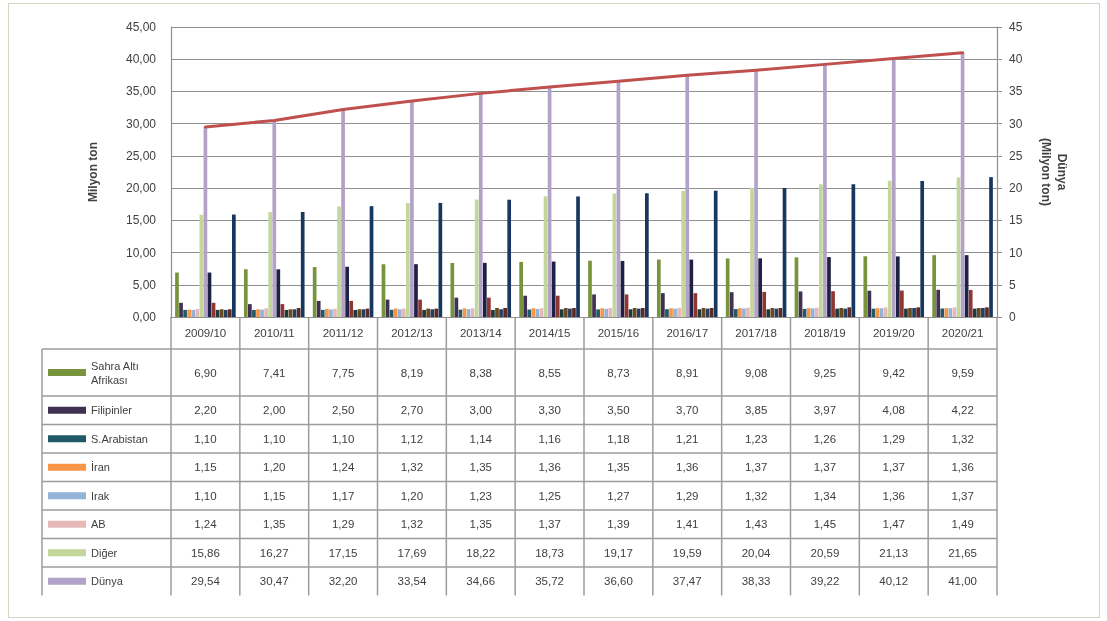 The width and height of the screenshot is (1107, 621). Describe the element at coordinates (687, 552) in the screenshot. I see `data-label: 19,59` at that location.